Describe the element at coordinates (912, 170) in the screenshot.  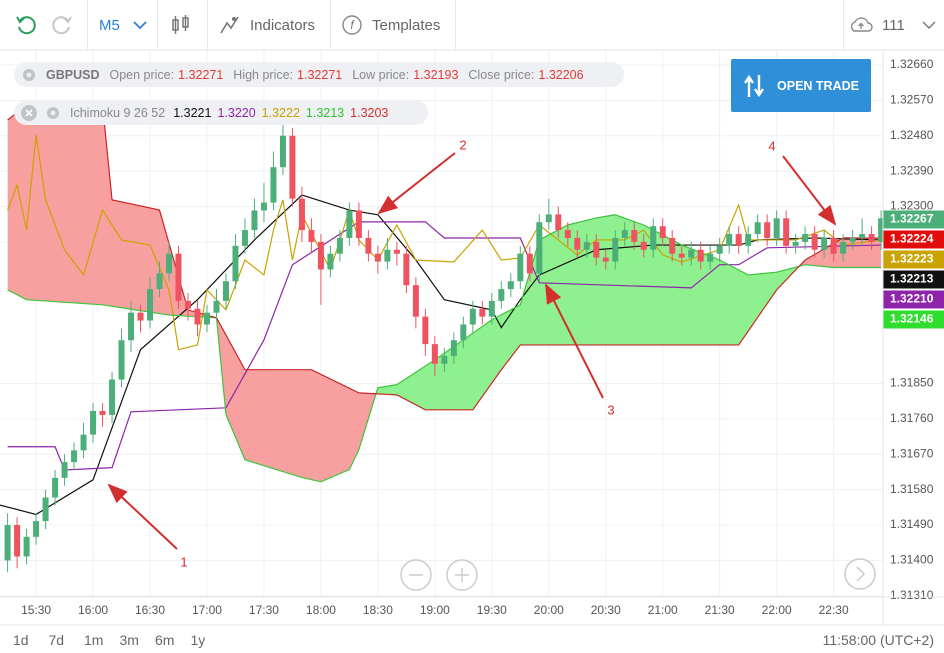
I see `y-tick-label: 1.32390` at that location.